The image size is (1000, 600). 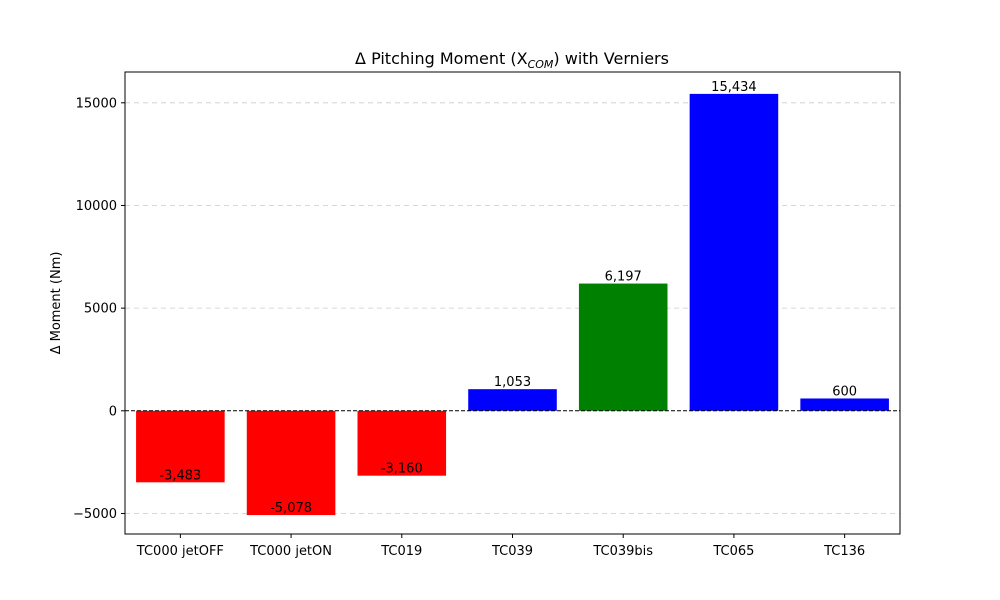 I want to click on y-tick-label: 5000, so click(x=100, y=309).